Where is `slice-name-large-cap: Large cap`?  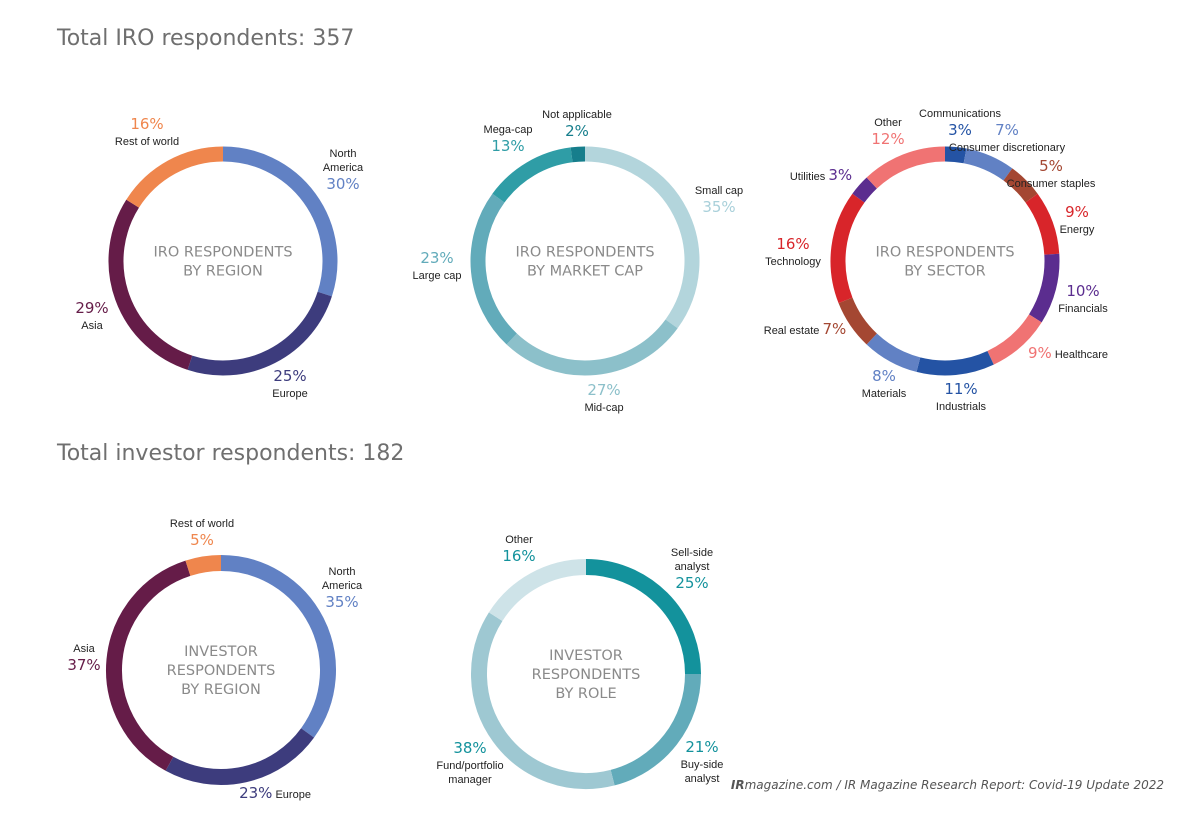 slice-name-large-cap: Large cap is located at coordinates (437, 276).